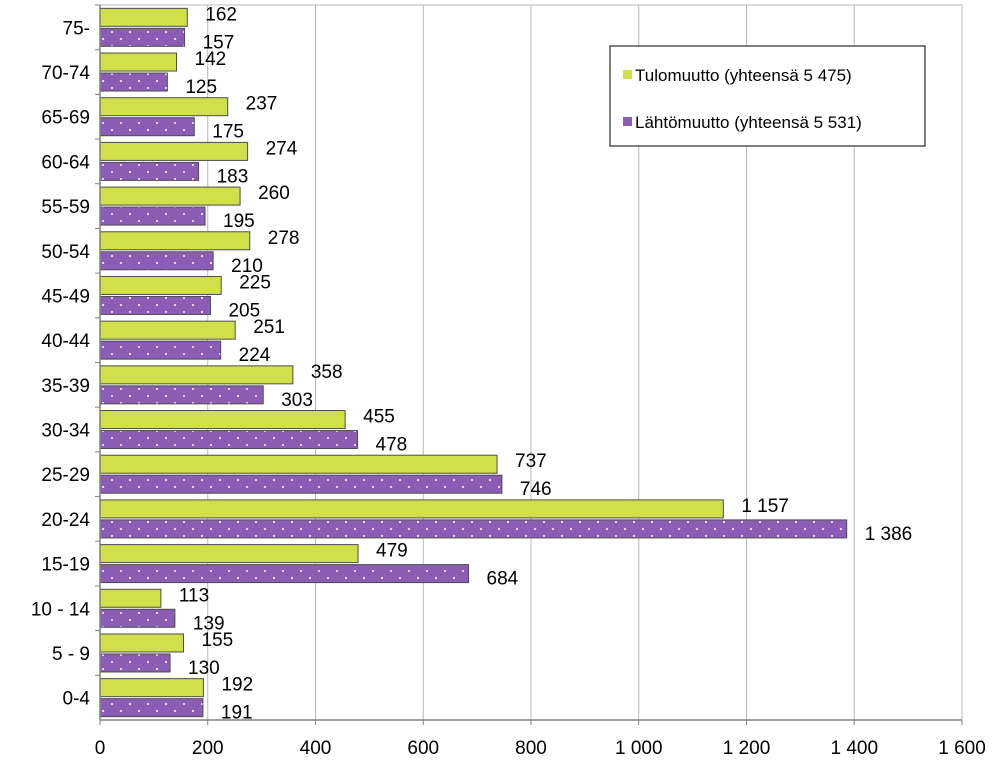 The height and width of the screenshot is (762, 993). Describe the element at coordinates (962, 748) in the screenshot. I see `x-tick-label: 1 600` at that location.